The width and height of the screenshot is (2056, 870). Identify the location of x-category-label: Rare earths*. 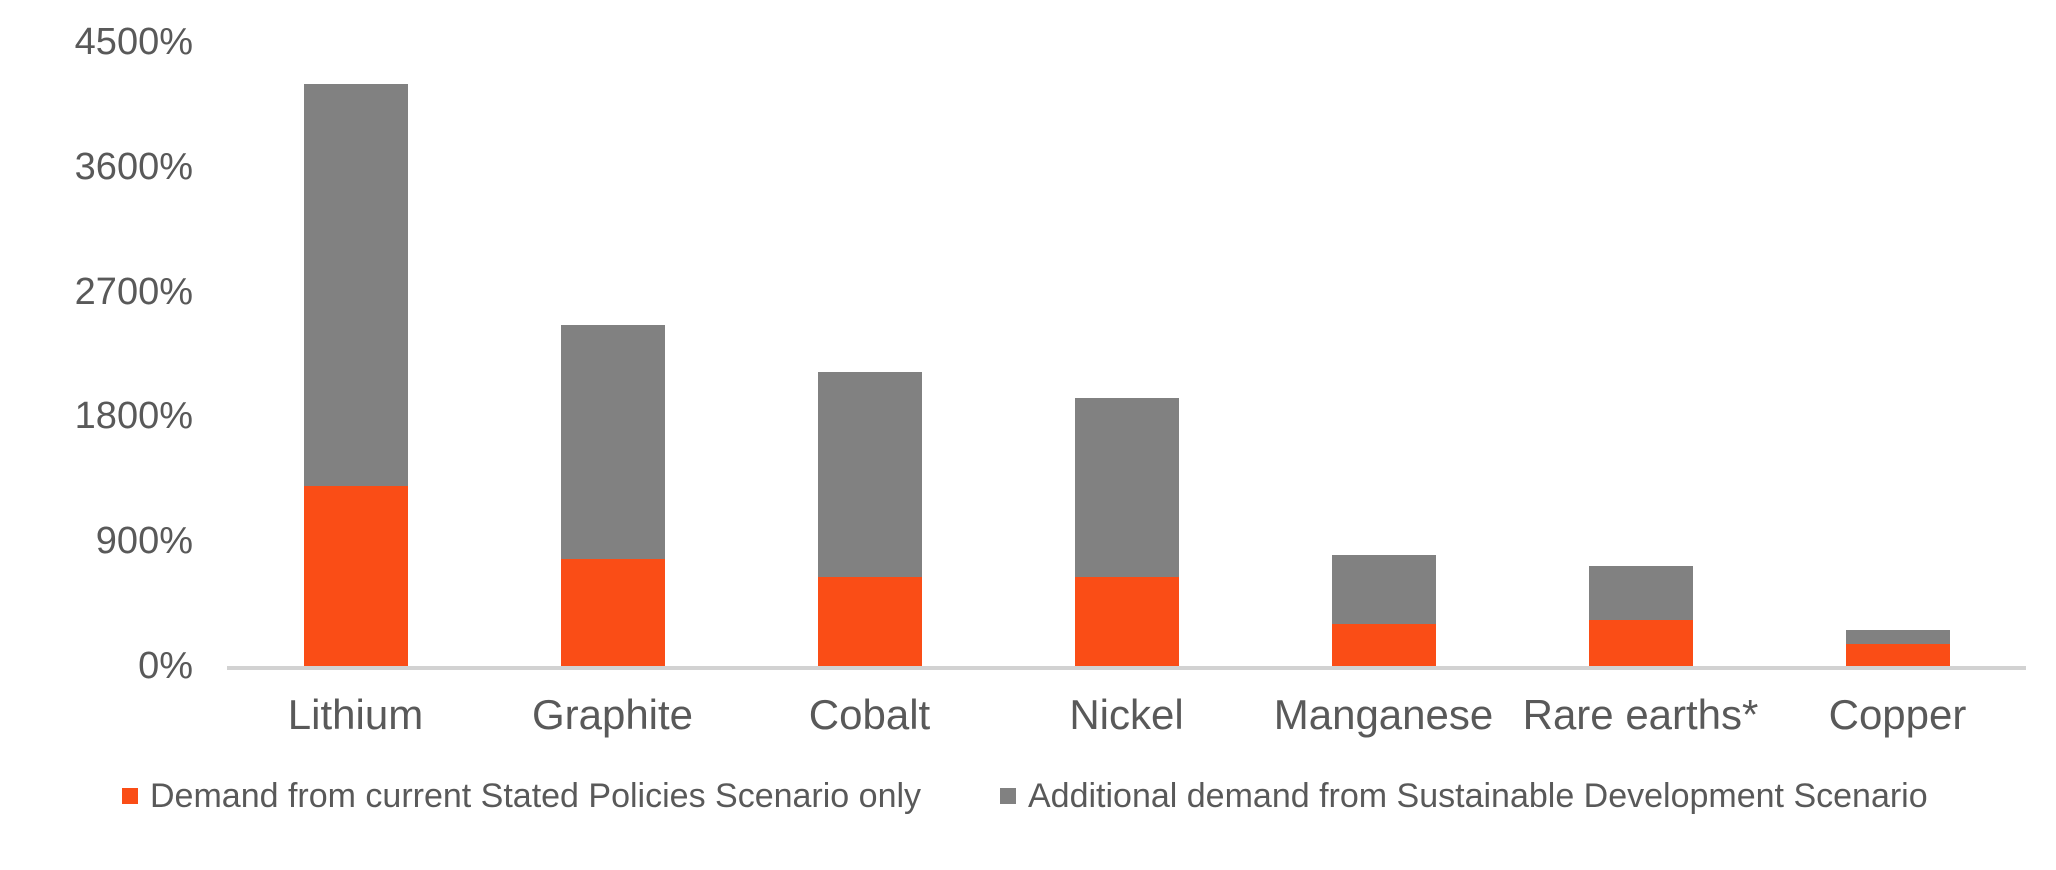
(1640, 714).